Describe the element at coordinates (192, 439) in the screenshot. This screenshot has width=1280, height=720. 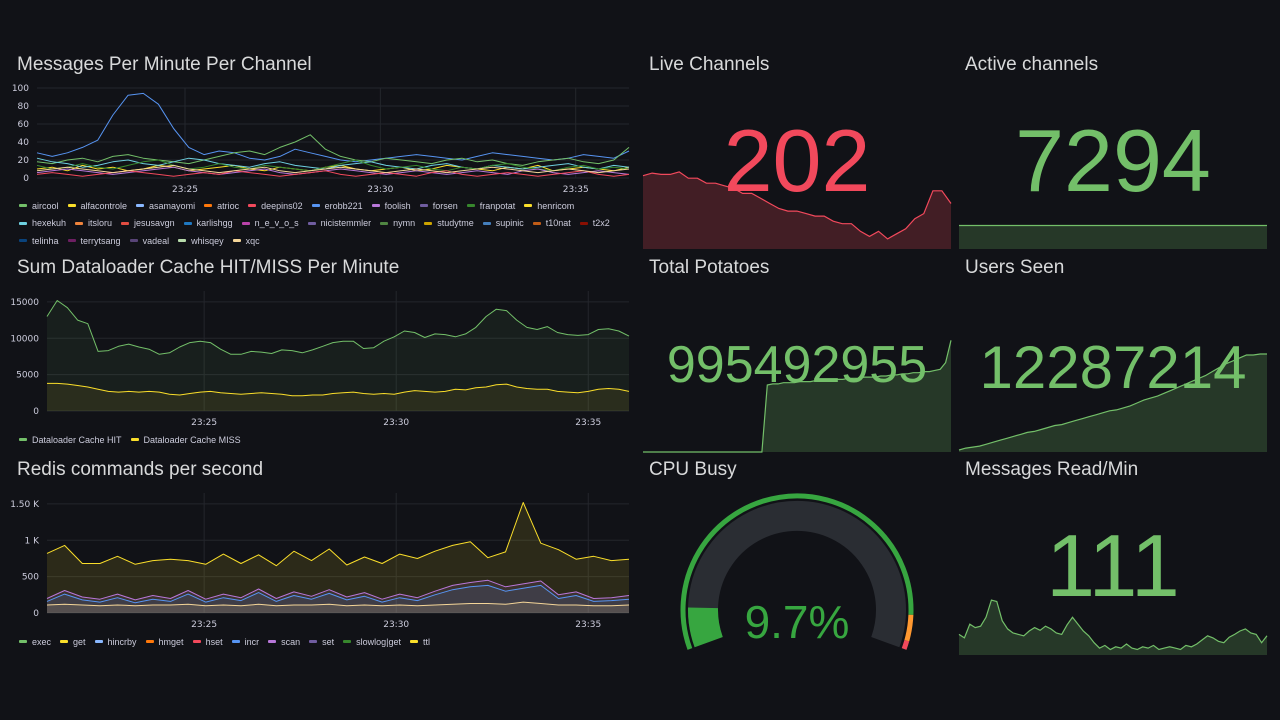
I see `legend-label: Dataloader Cache MISS` at that location.